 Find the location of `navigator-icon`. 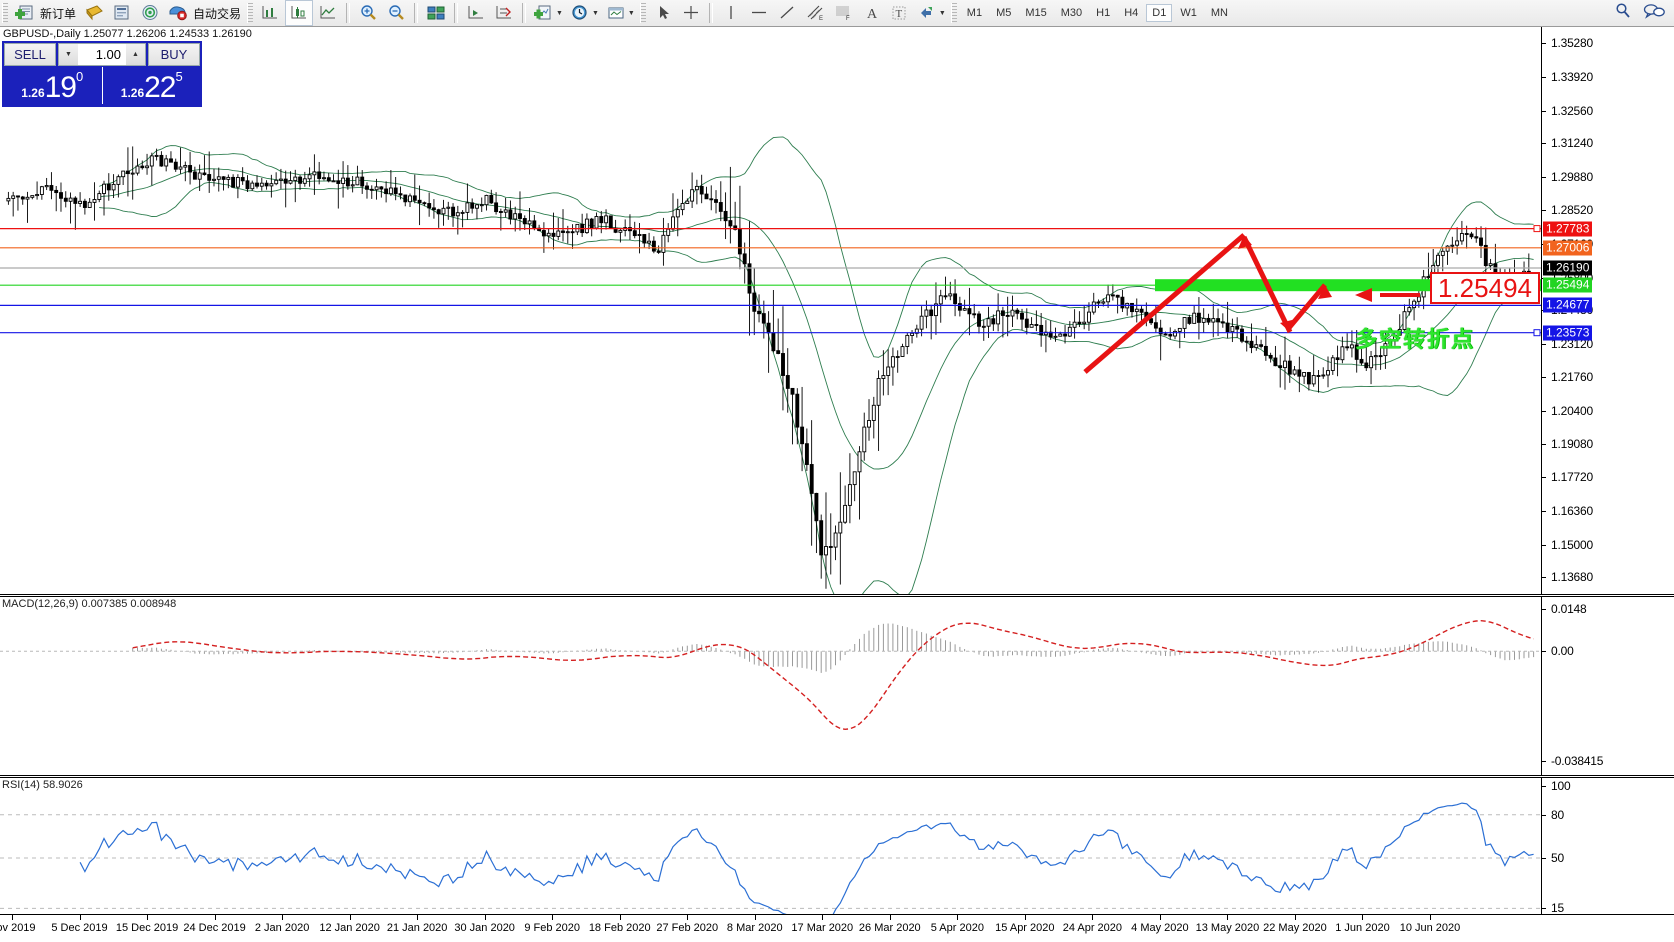

navigator-icon is located at coordinates (150, 13).